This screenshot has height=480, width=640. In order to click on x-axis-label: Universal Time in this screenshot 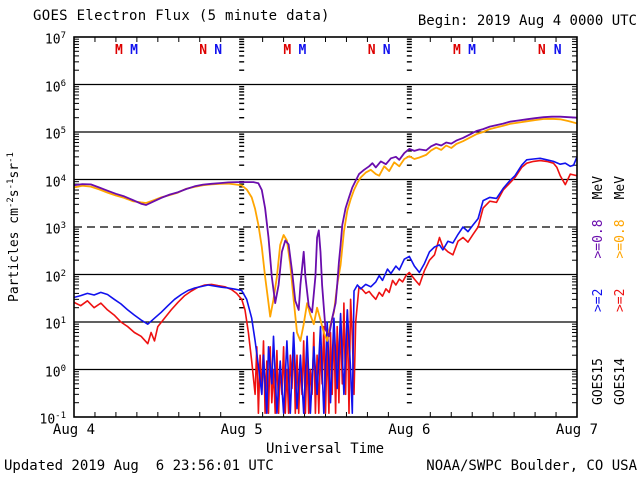, I will do `click(325, 449)`.